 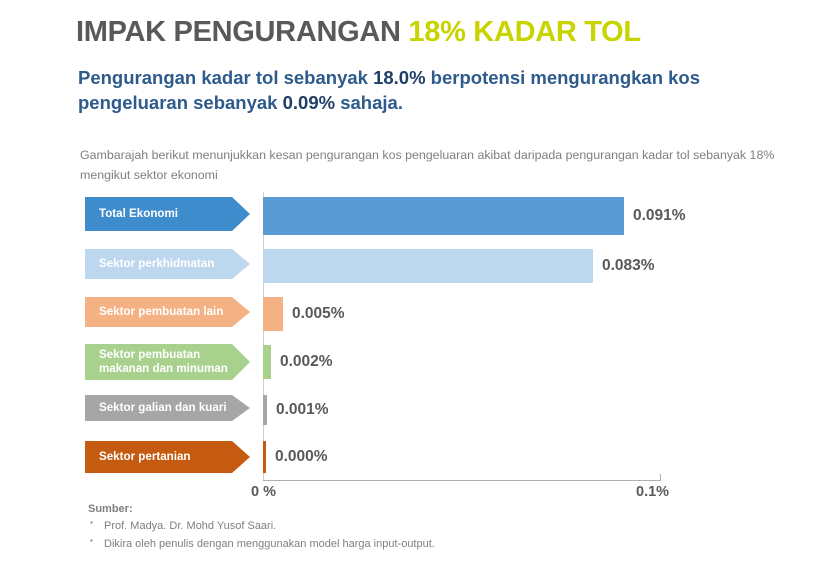 I want to click on bar-value-3: 0.005%, so click(x=318, y=313).